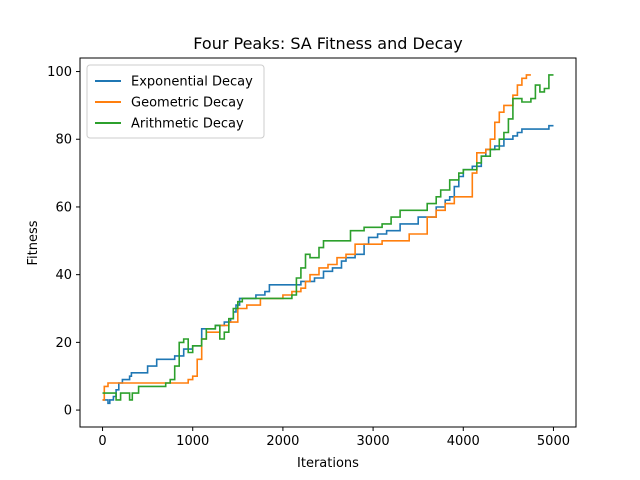 This screenshot has width=640, height=480. I want to click on x-tick-label: 1000, so click(192, 441).